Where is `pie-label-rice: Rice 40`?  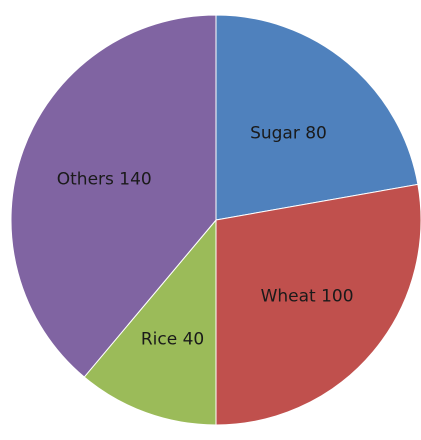 pie-label-rice: Rice 40 is located at coordinates (172, 339).